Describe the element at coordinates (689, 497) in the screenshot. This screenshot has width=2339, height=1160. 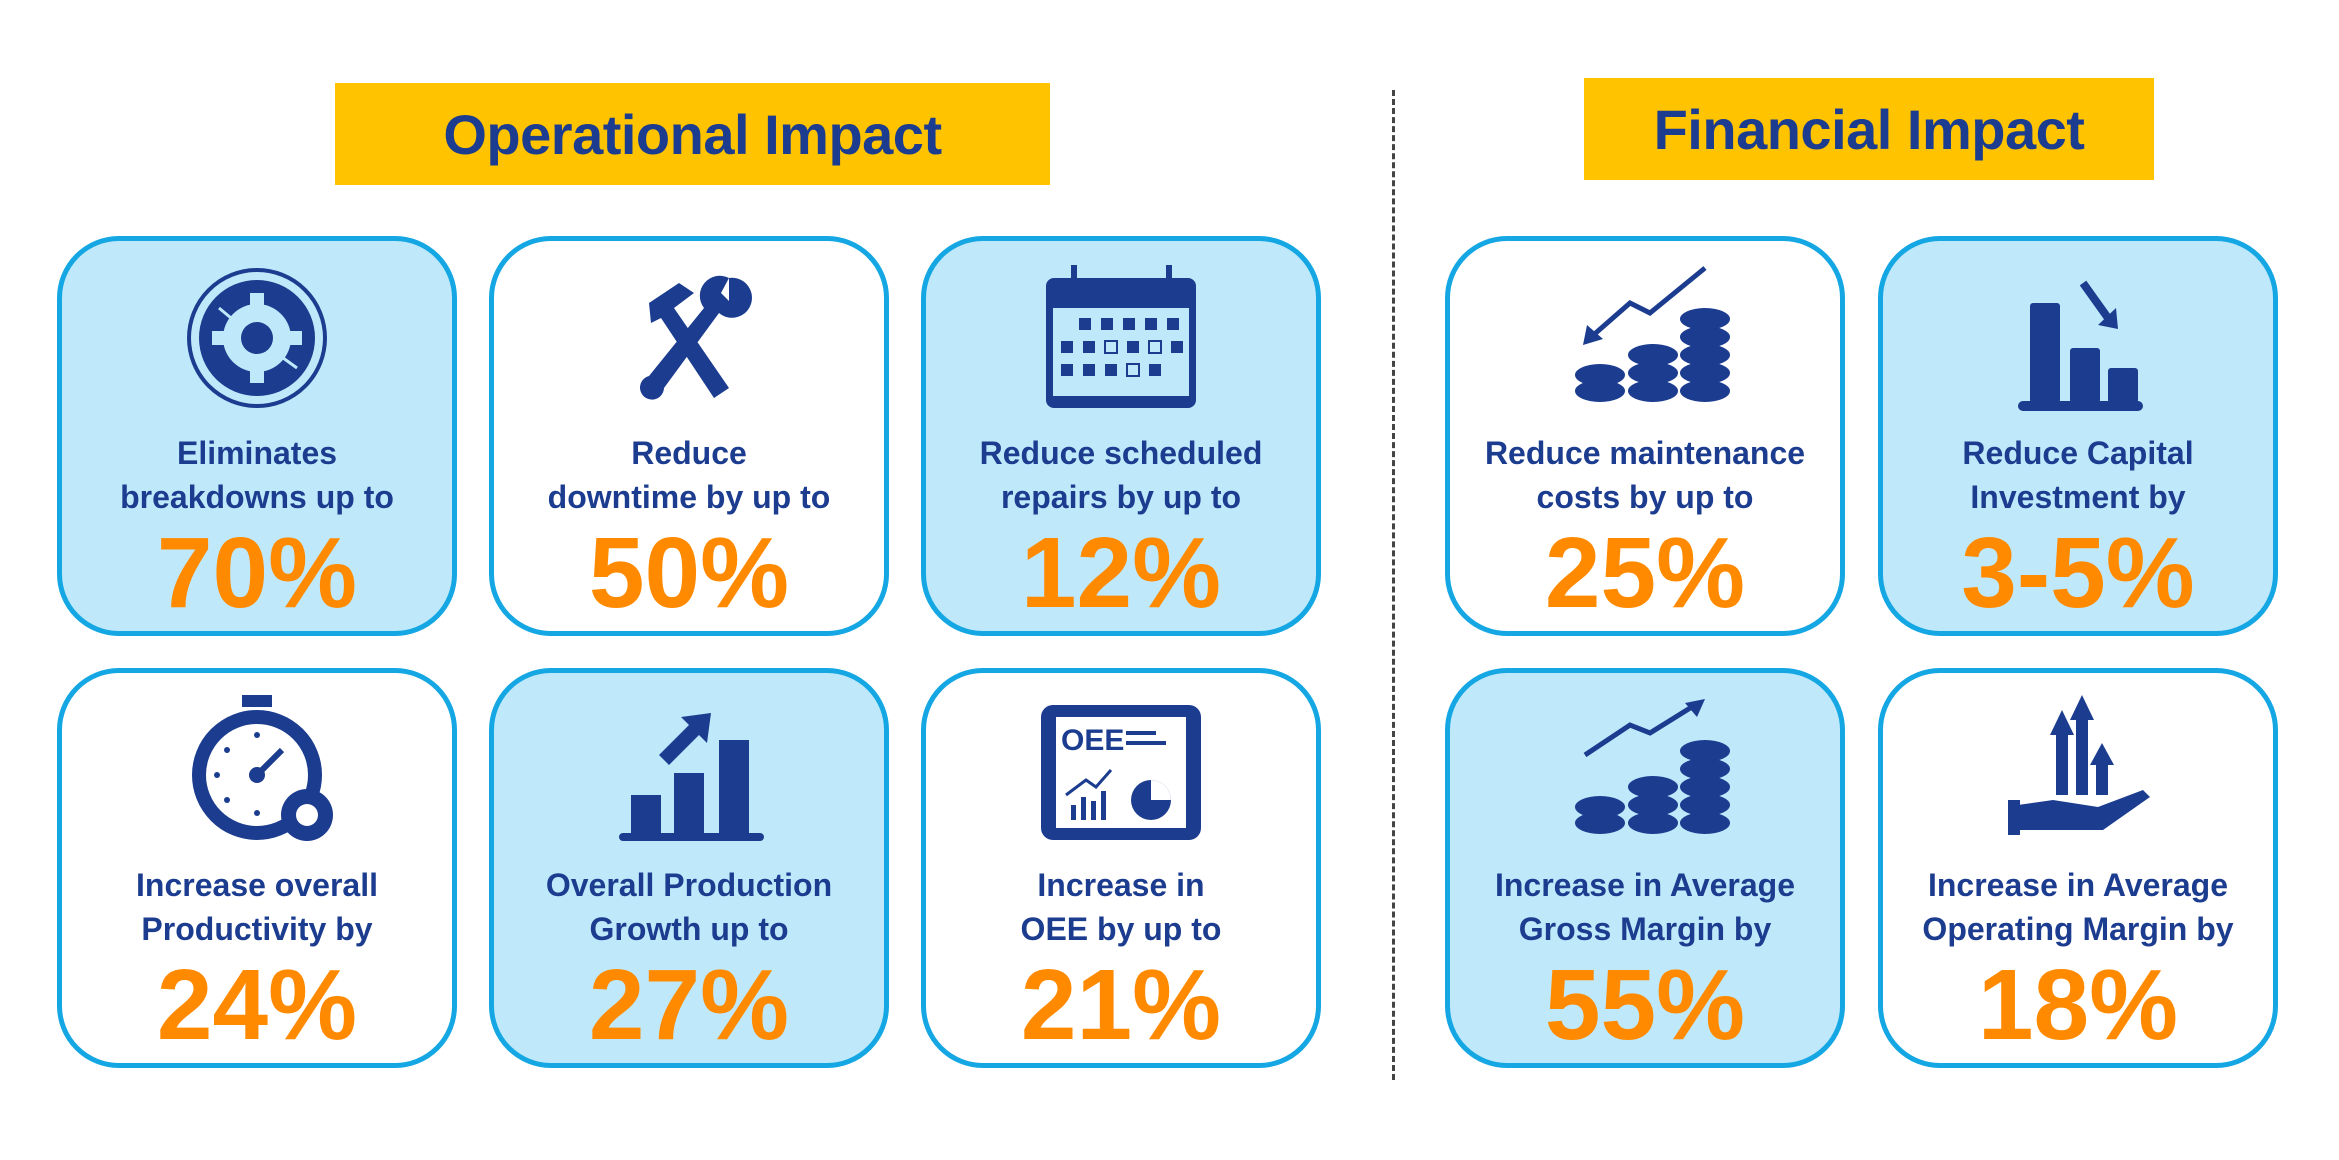
I see `card-label-line2: downtime by up to` at that location.